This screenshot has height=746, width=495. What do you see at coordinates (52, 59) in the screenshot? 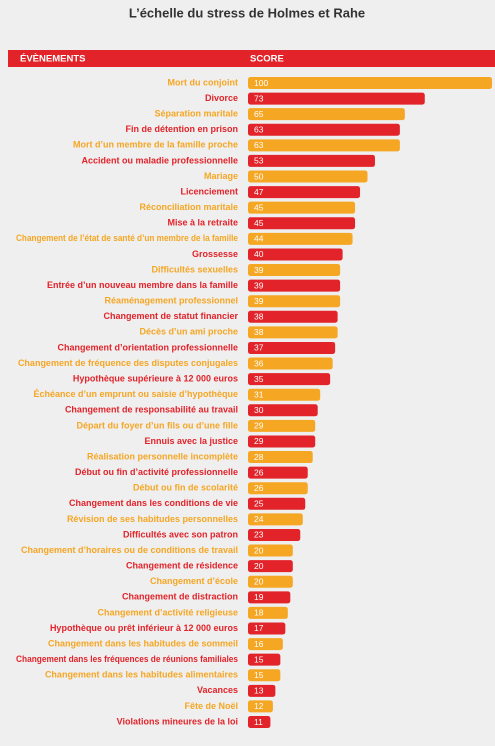
I see `category-header: ÉVÈNEMENTS` at bounding box center [52, 59].